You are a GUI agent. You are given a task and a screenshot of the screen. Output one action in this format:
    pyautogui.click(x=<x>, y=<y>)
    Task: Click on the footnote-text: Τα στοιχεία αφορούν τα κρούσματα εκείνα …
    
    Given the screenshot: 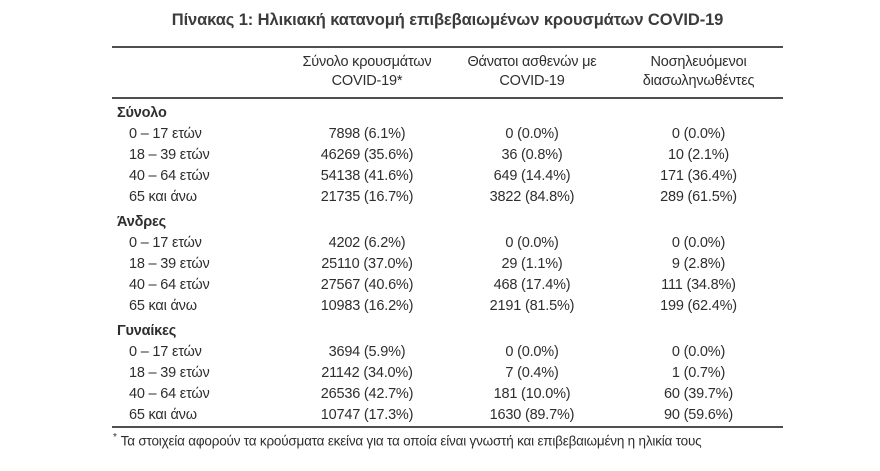 What is the action you would take?
    pyautogui.click(x=411, y=441)
    